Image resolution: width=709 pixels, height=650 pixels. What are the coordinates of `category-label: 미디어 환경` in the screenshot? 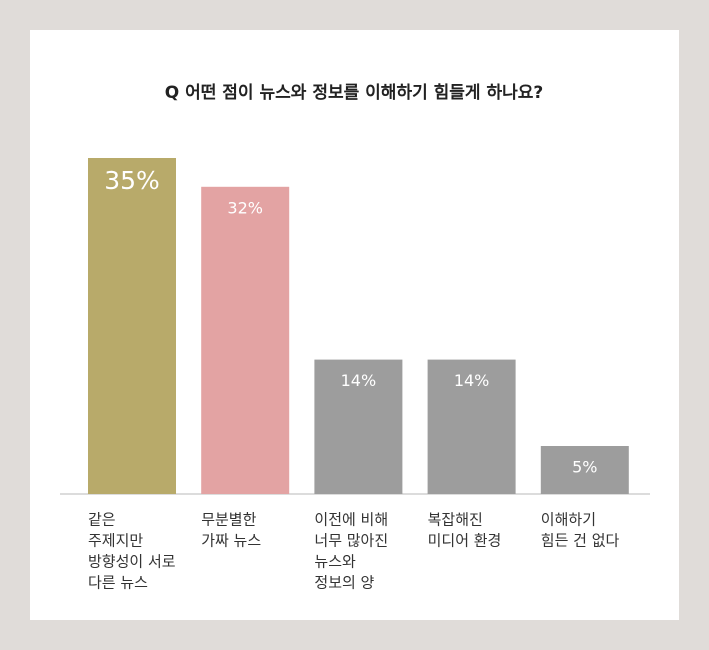 It's located at (465, 541).